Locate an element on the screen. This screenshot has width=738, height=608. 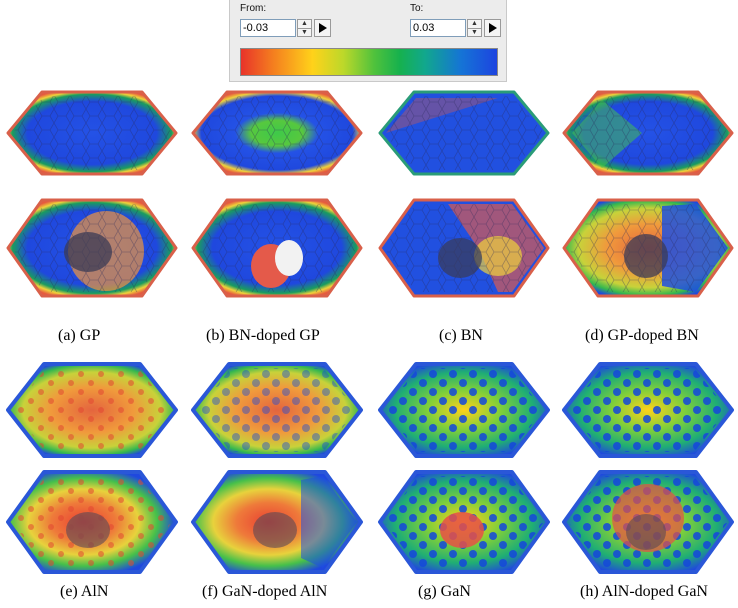
bn-doped-gp-adsorbed-surface is located at coordinates (277, 248).